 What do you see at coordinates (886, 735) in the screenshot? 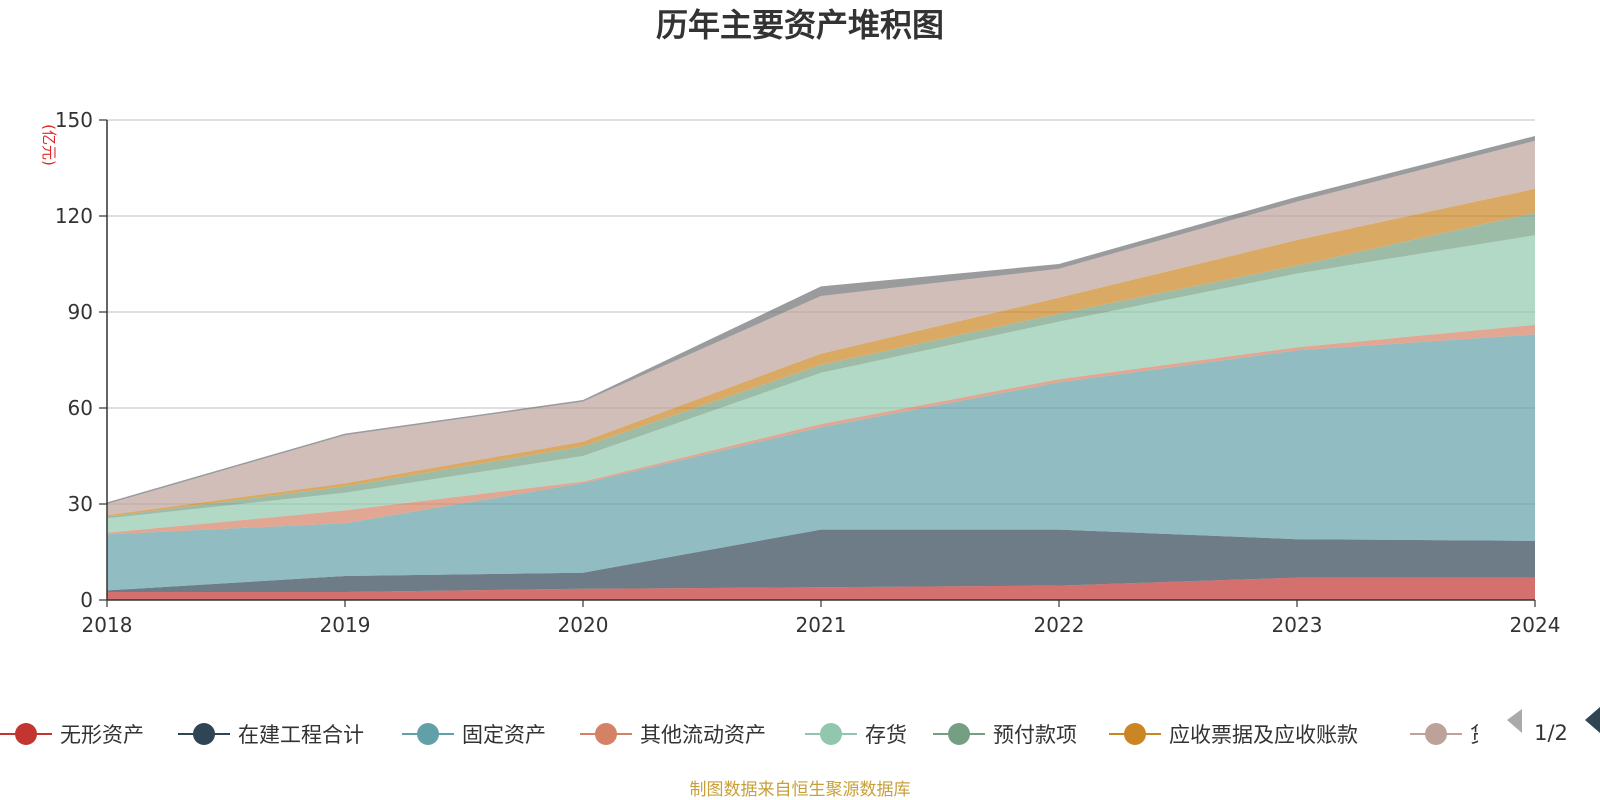
I see `legend-label: 存货` at bounding box center [886, 735].